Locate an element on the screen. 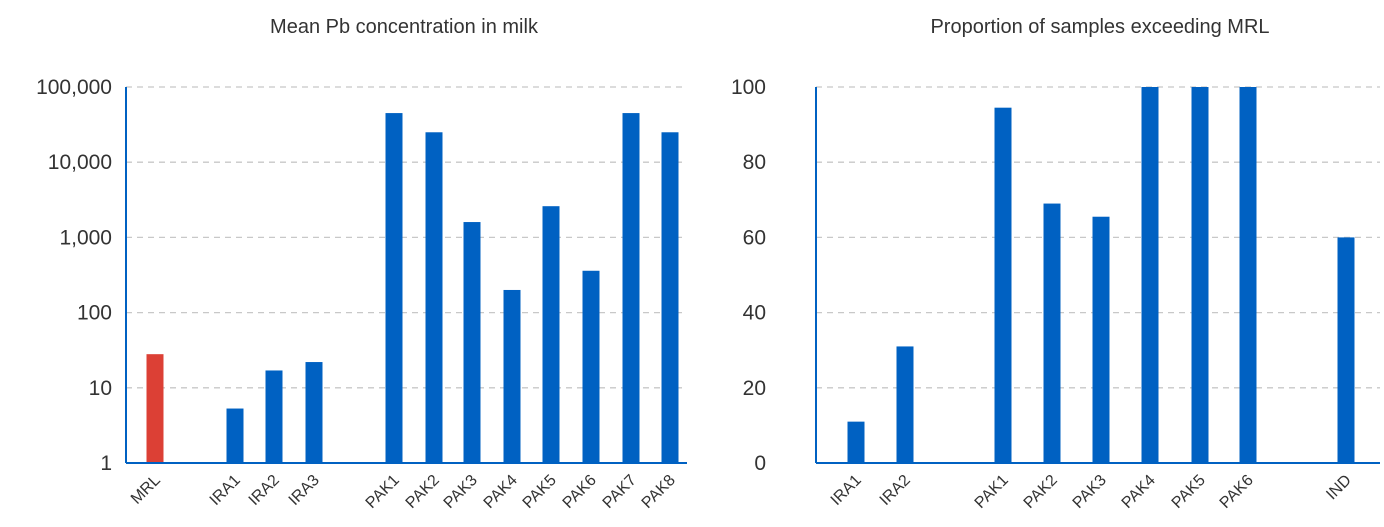 The height and width of the screenshot is (527, 1384). y-tick-label: 10,000 is located at coordinates (80, 162).